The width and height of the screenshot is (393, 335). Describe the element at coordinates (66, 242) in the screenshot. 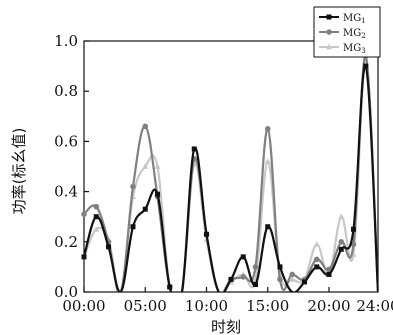

I see `y-tick-label: 0.2` at that location.